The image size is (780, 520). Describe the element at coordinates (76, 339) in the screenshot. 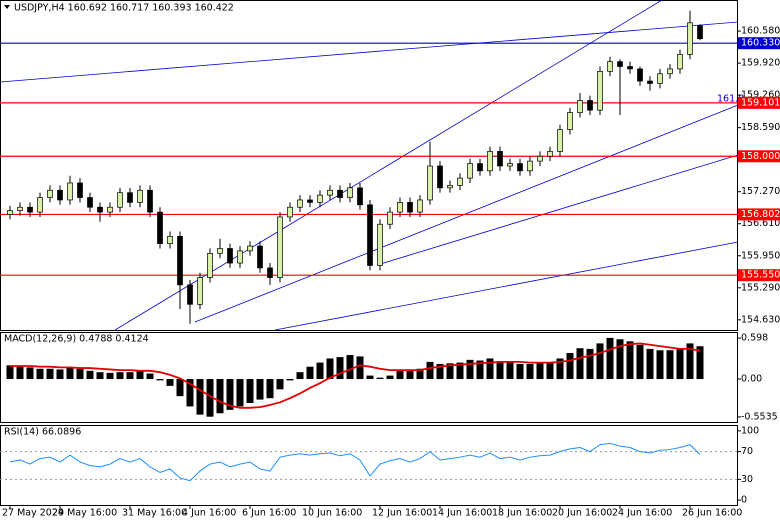

I see `macd-title: MACD(12,26,9) 0.4788 0.4124` at that location.